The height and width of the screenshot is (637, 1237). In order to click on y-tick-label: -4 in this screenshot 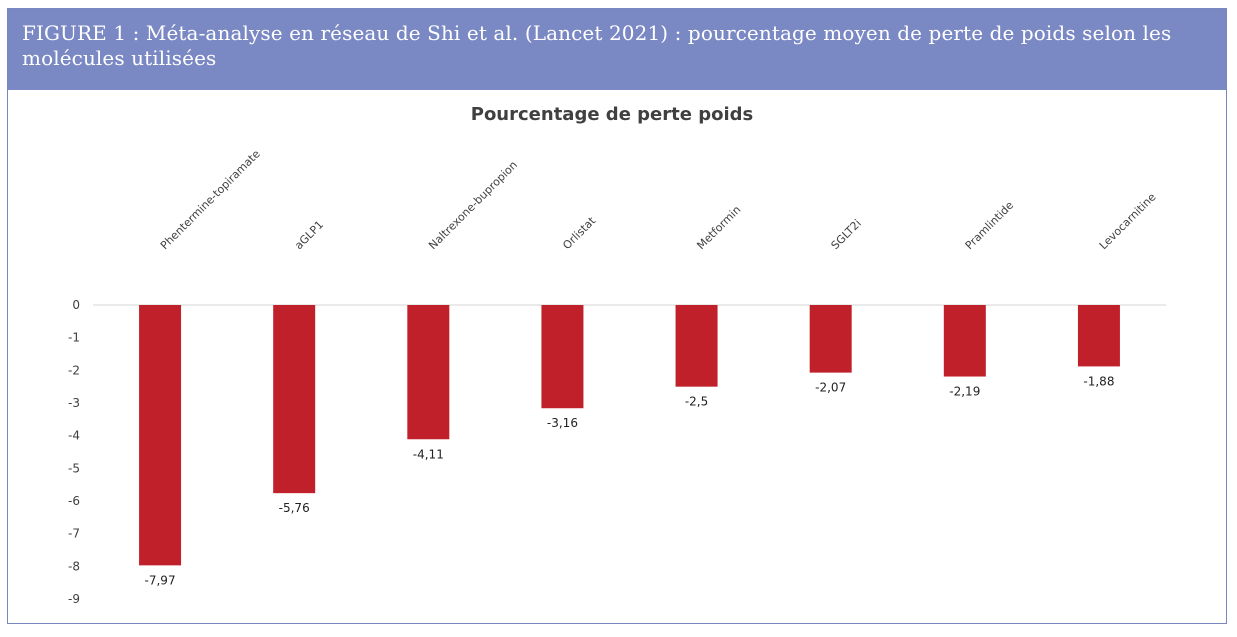, I will do `click(74, 436)`.